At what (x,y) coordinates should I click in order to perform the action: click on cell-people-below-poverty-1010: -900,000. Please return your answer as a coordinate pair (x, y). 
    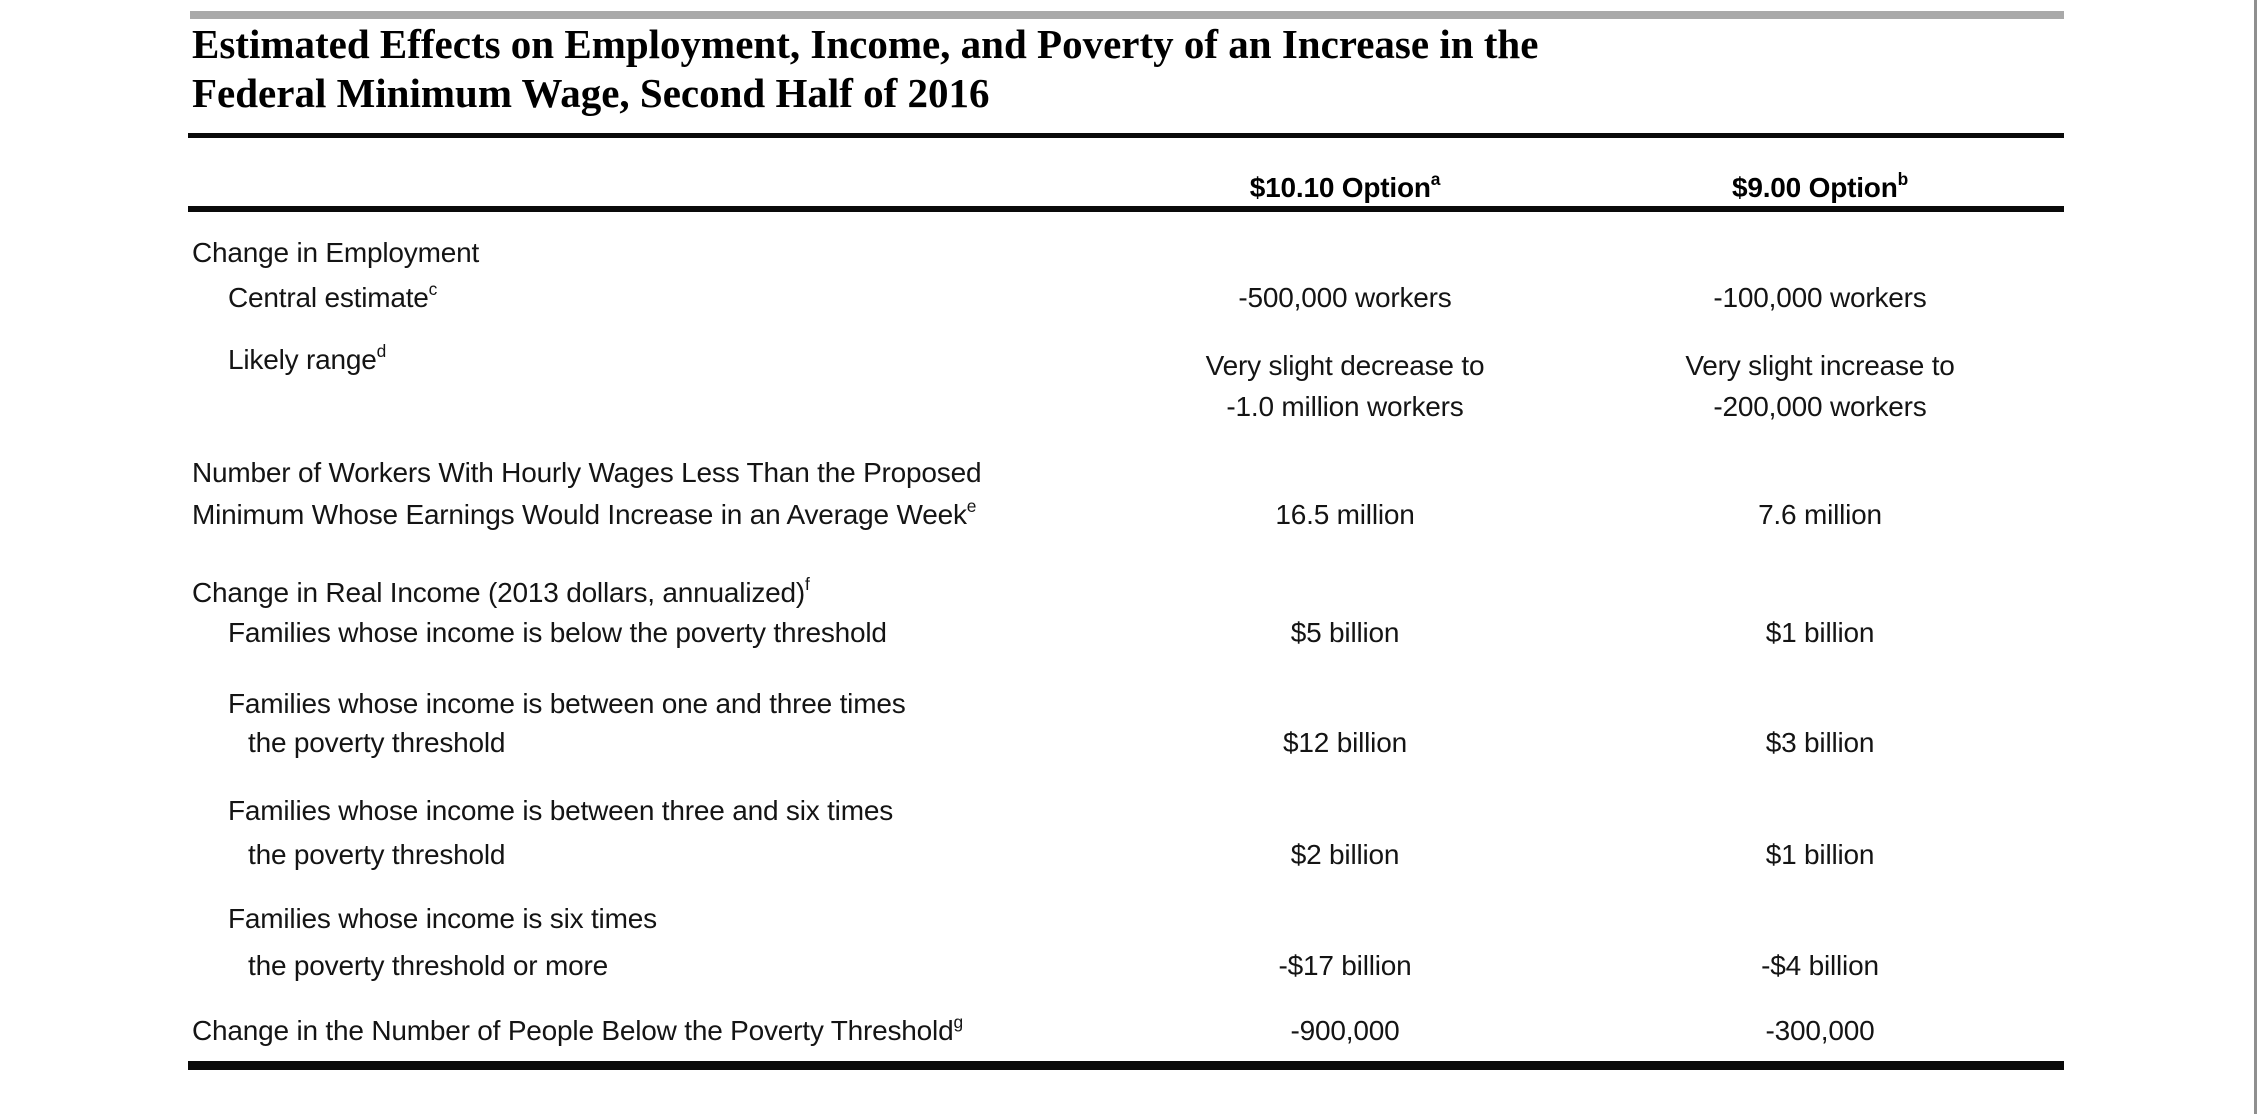
    Looking at the image, I should click on (1345, 1030).